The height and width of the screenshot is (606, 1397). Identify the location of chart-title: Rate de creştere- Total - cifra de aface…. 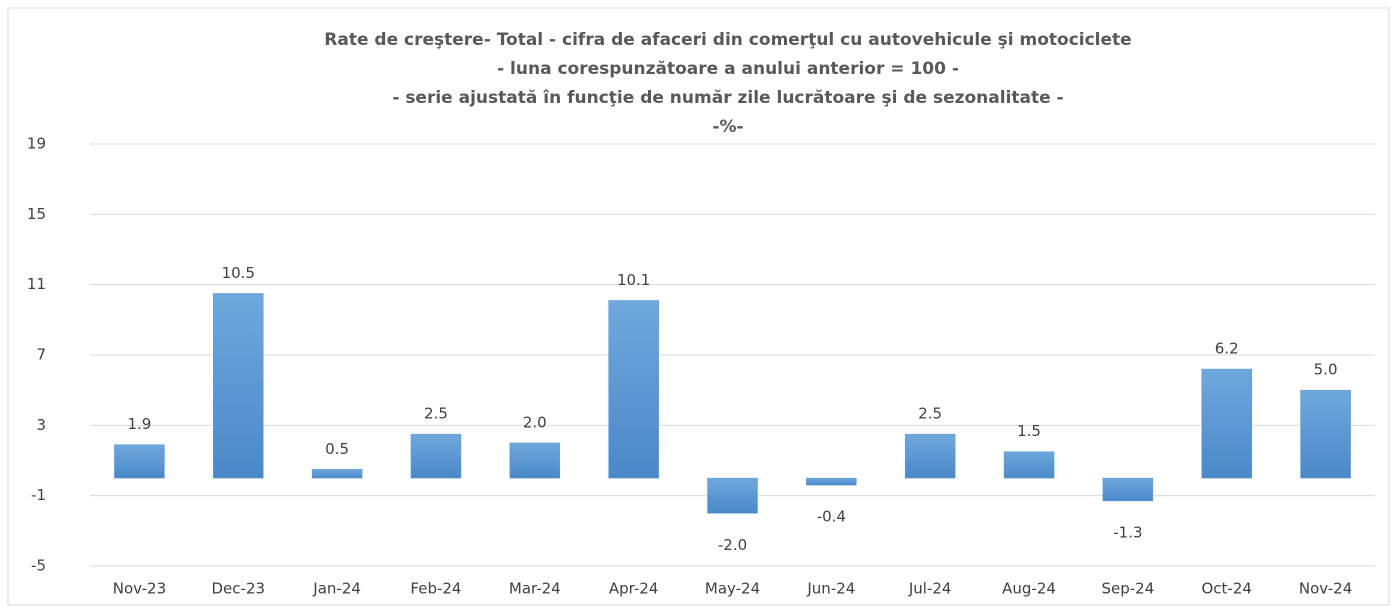
(727, 40).